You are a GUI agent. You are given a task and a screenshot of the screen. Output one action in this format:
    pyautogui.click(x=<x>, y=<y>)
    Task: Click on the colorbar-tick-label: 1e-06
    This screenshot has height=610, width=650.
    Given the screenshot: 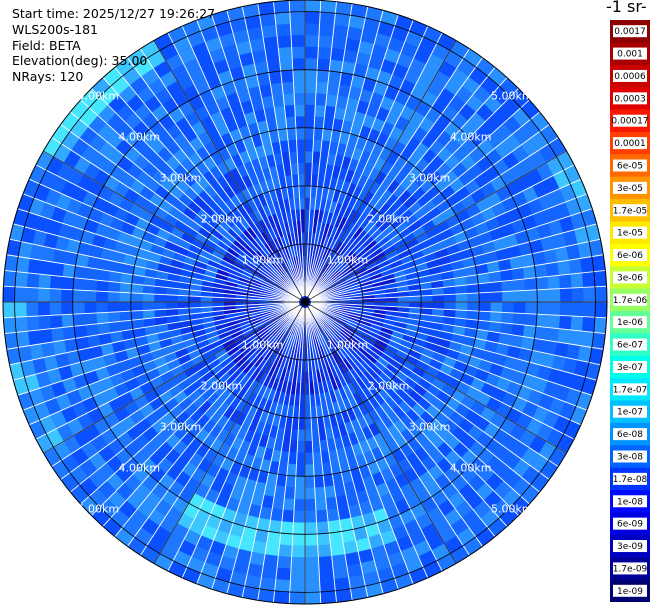 What is the action you would take?
    pyautogui.click(x=630, y=323)
    